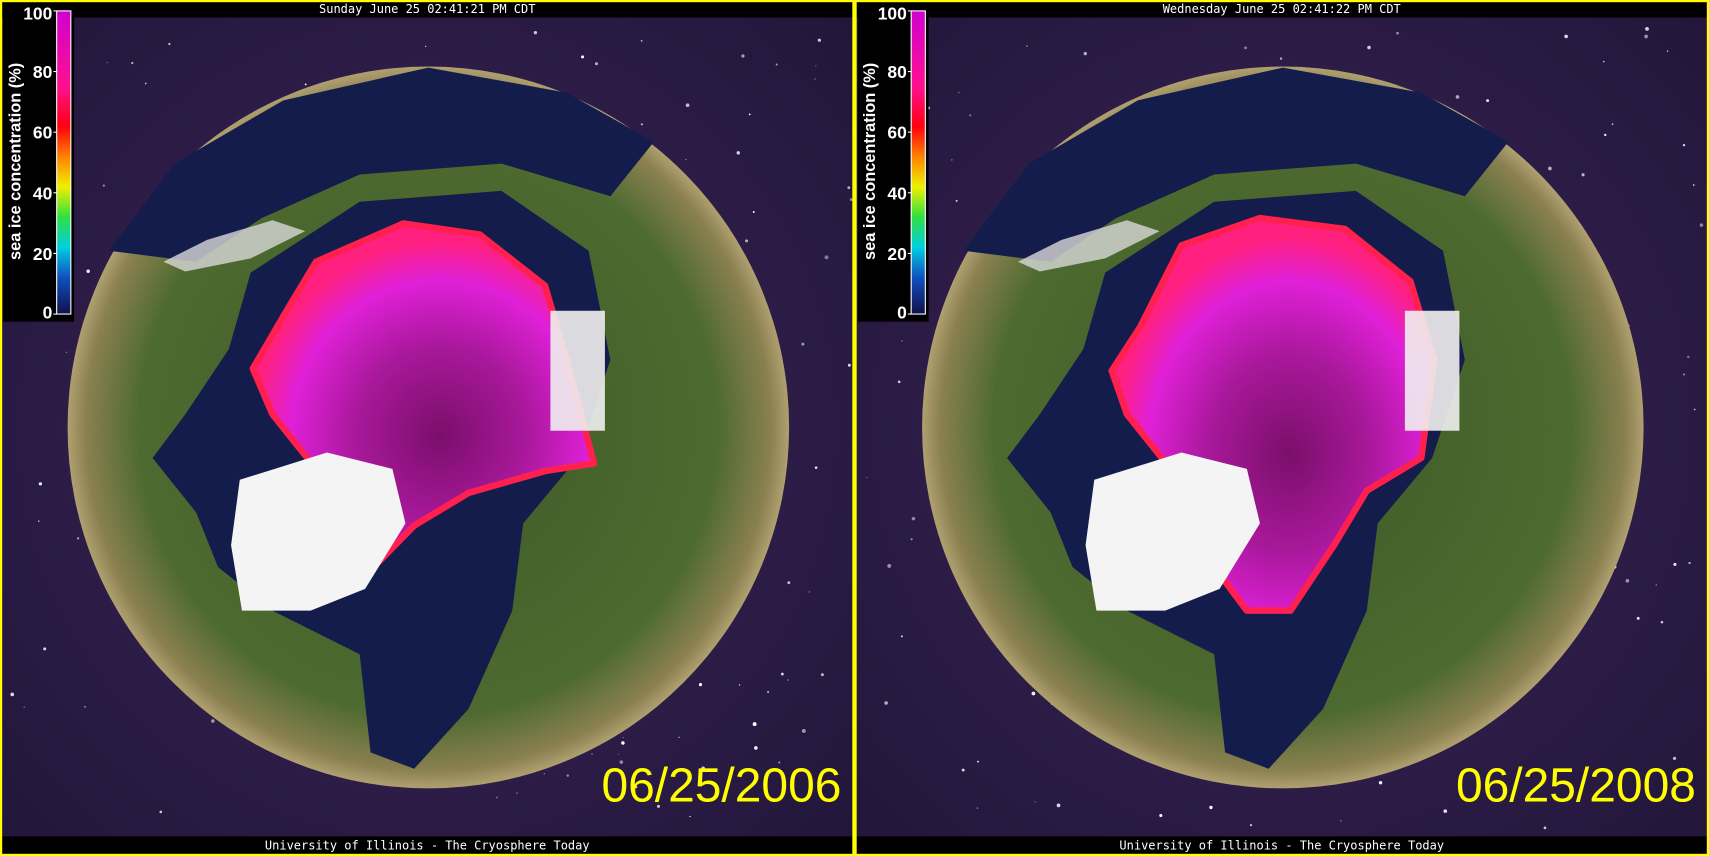  Describe the element at coordinates (1576, 785) in the screenshot. I see `date-label: 06/25/2008` at that location.